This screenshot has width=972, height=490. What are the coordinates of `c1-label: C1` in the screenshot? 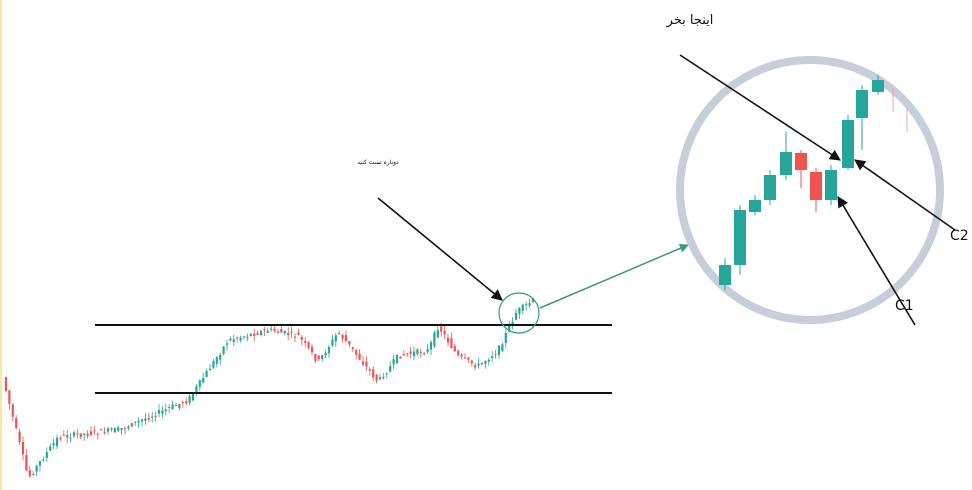 It's located at (904, 306).